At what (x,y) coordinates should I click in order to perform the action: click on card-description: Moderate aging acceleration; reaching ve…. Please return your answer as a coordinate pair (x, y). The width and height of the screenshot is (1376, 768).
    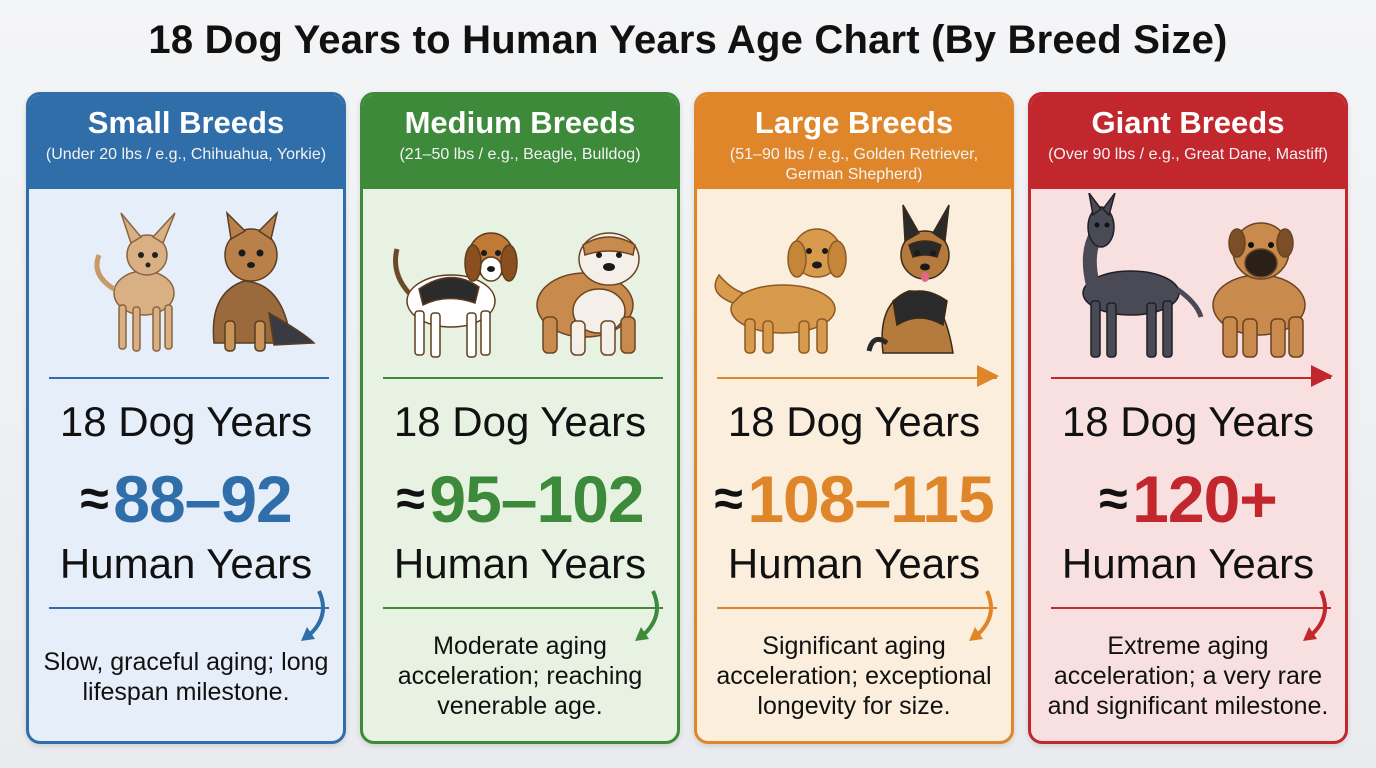
    Looking at the image, I should click on (520, 676).